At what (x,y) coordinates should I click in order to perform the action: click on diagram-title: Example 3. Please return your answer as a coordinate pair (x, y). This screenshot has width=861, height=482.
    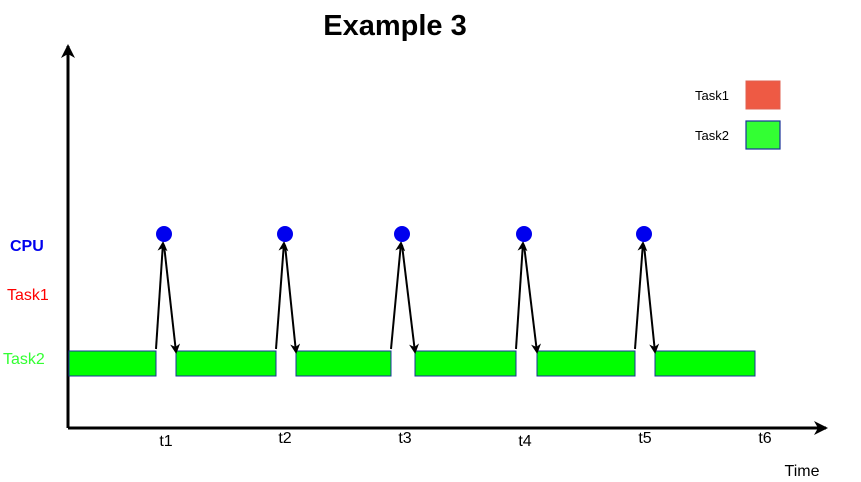
    Looking at the image, I should click on (394, 26).